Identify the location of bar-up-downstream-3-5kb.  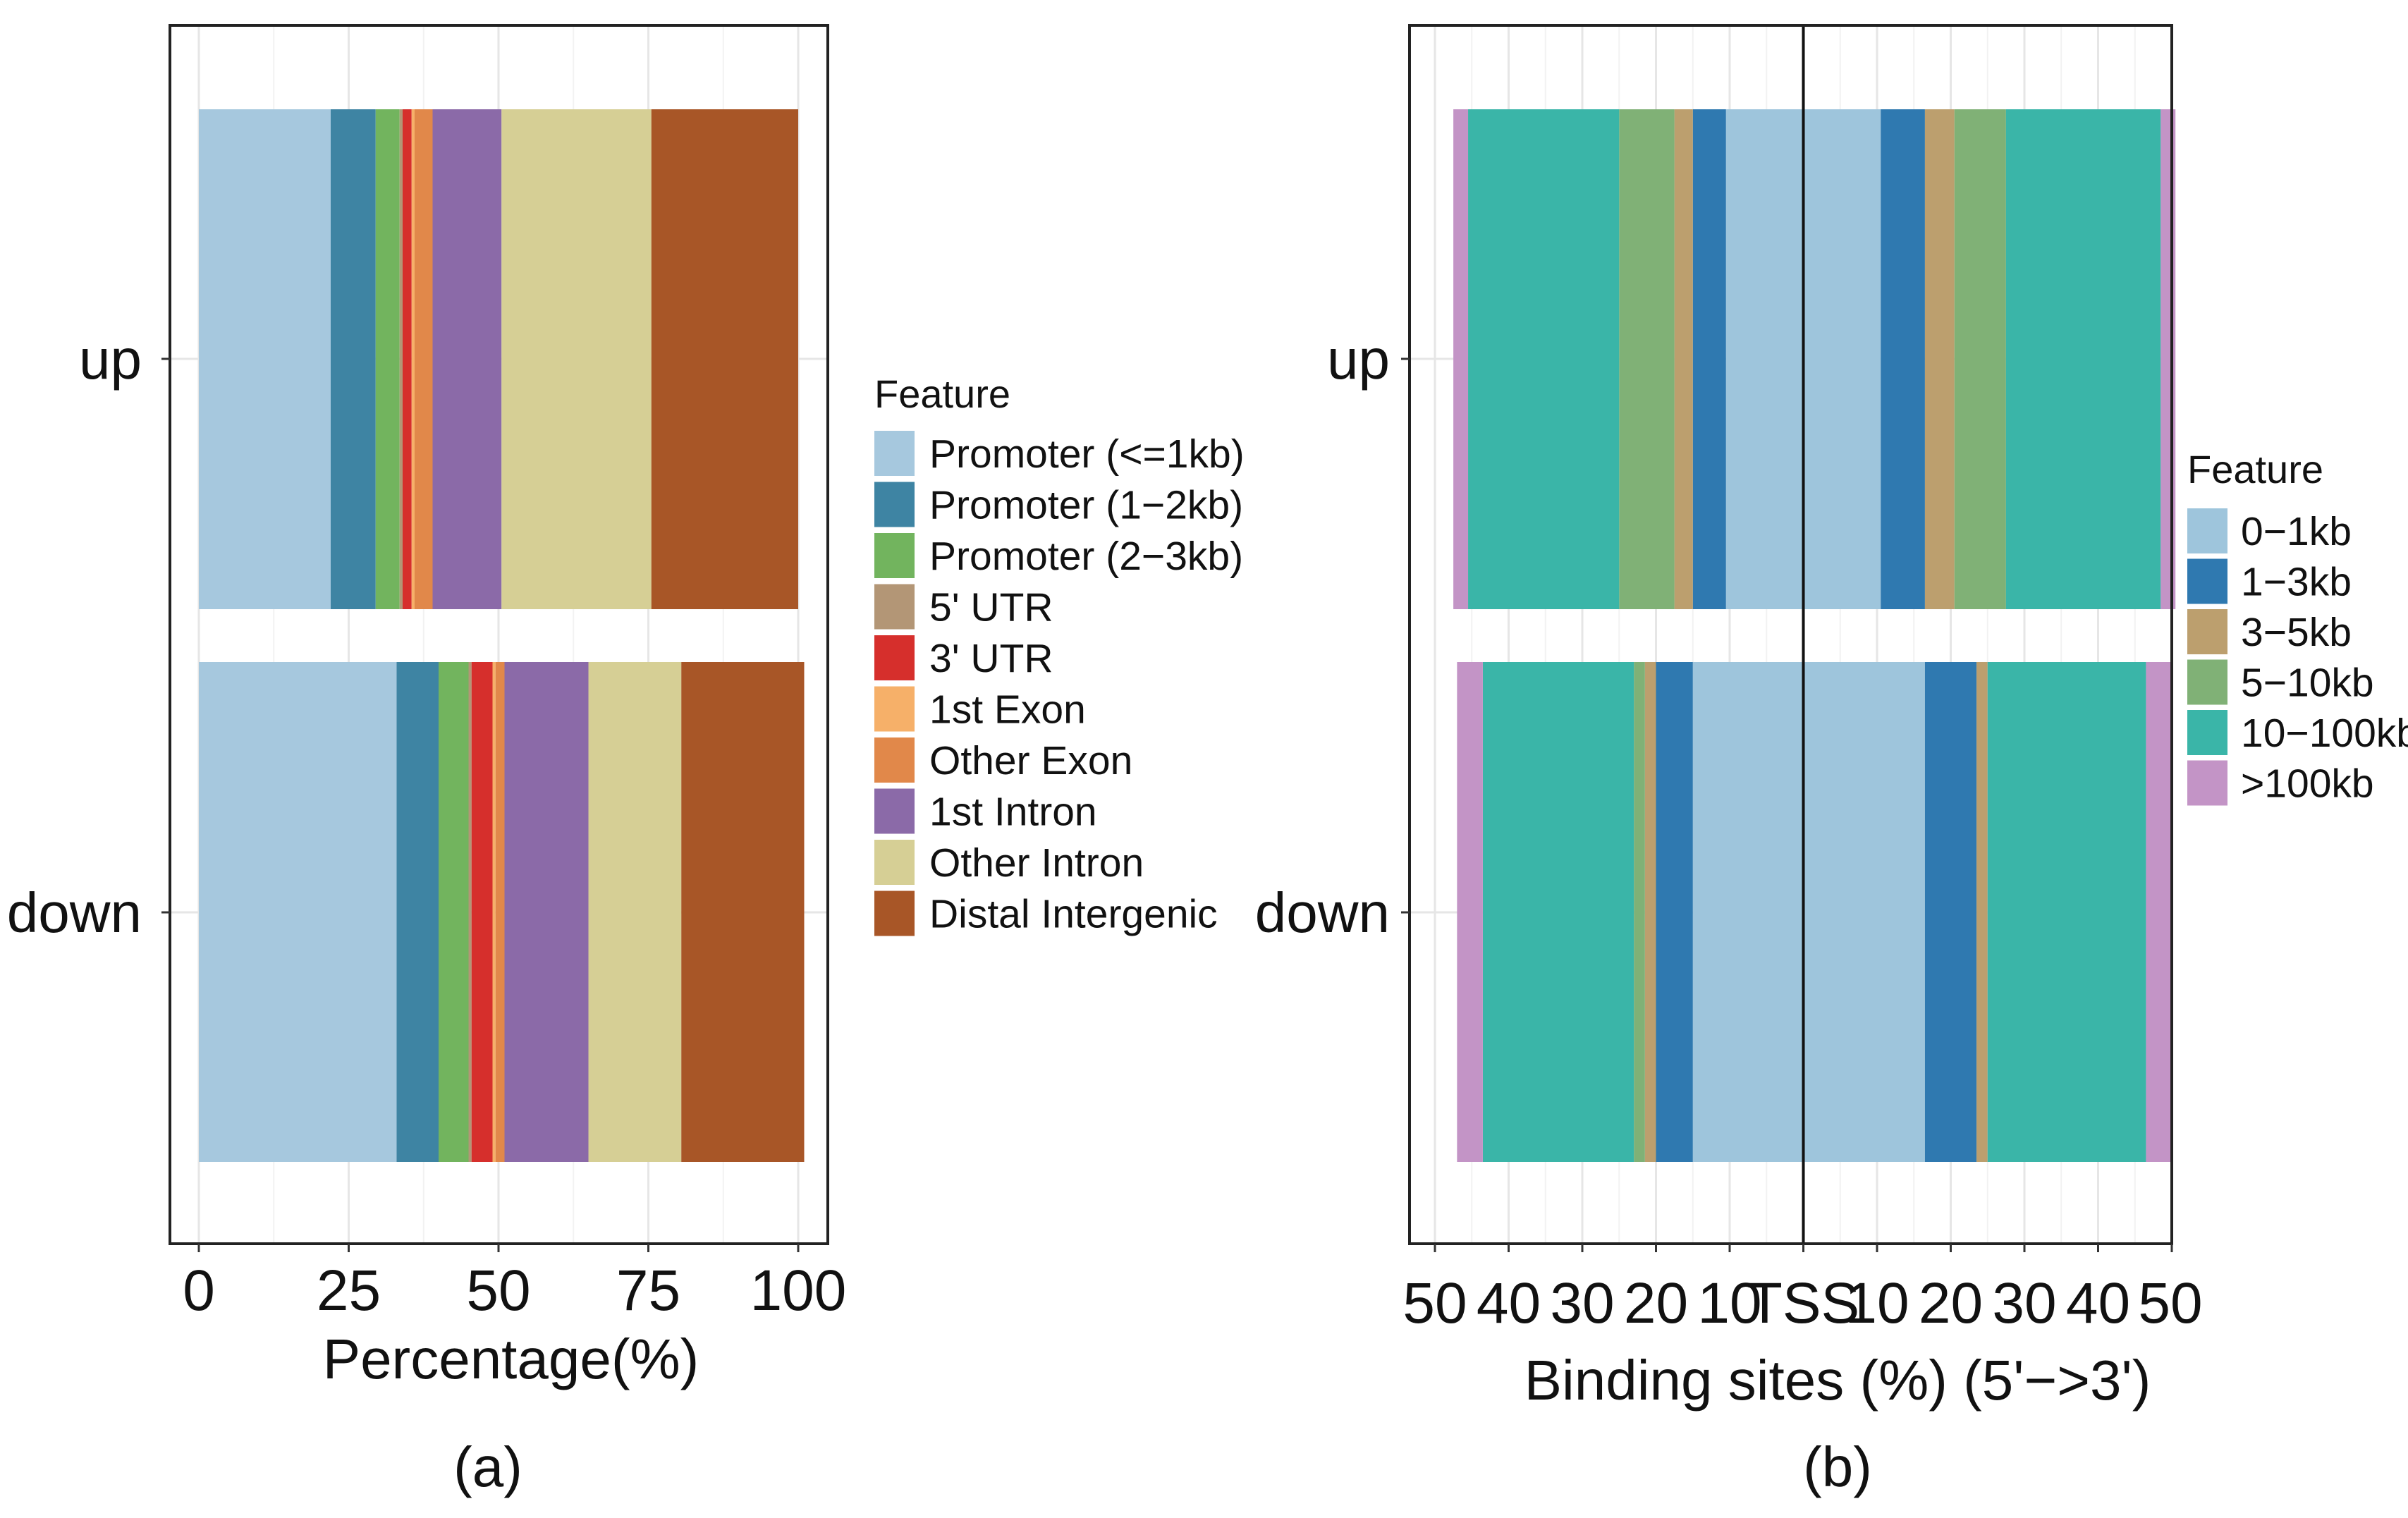
(1939, 359).